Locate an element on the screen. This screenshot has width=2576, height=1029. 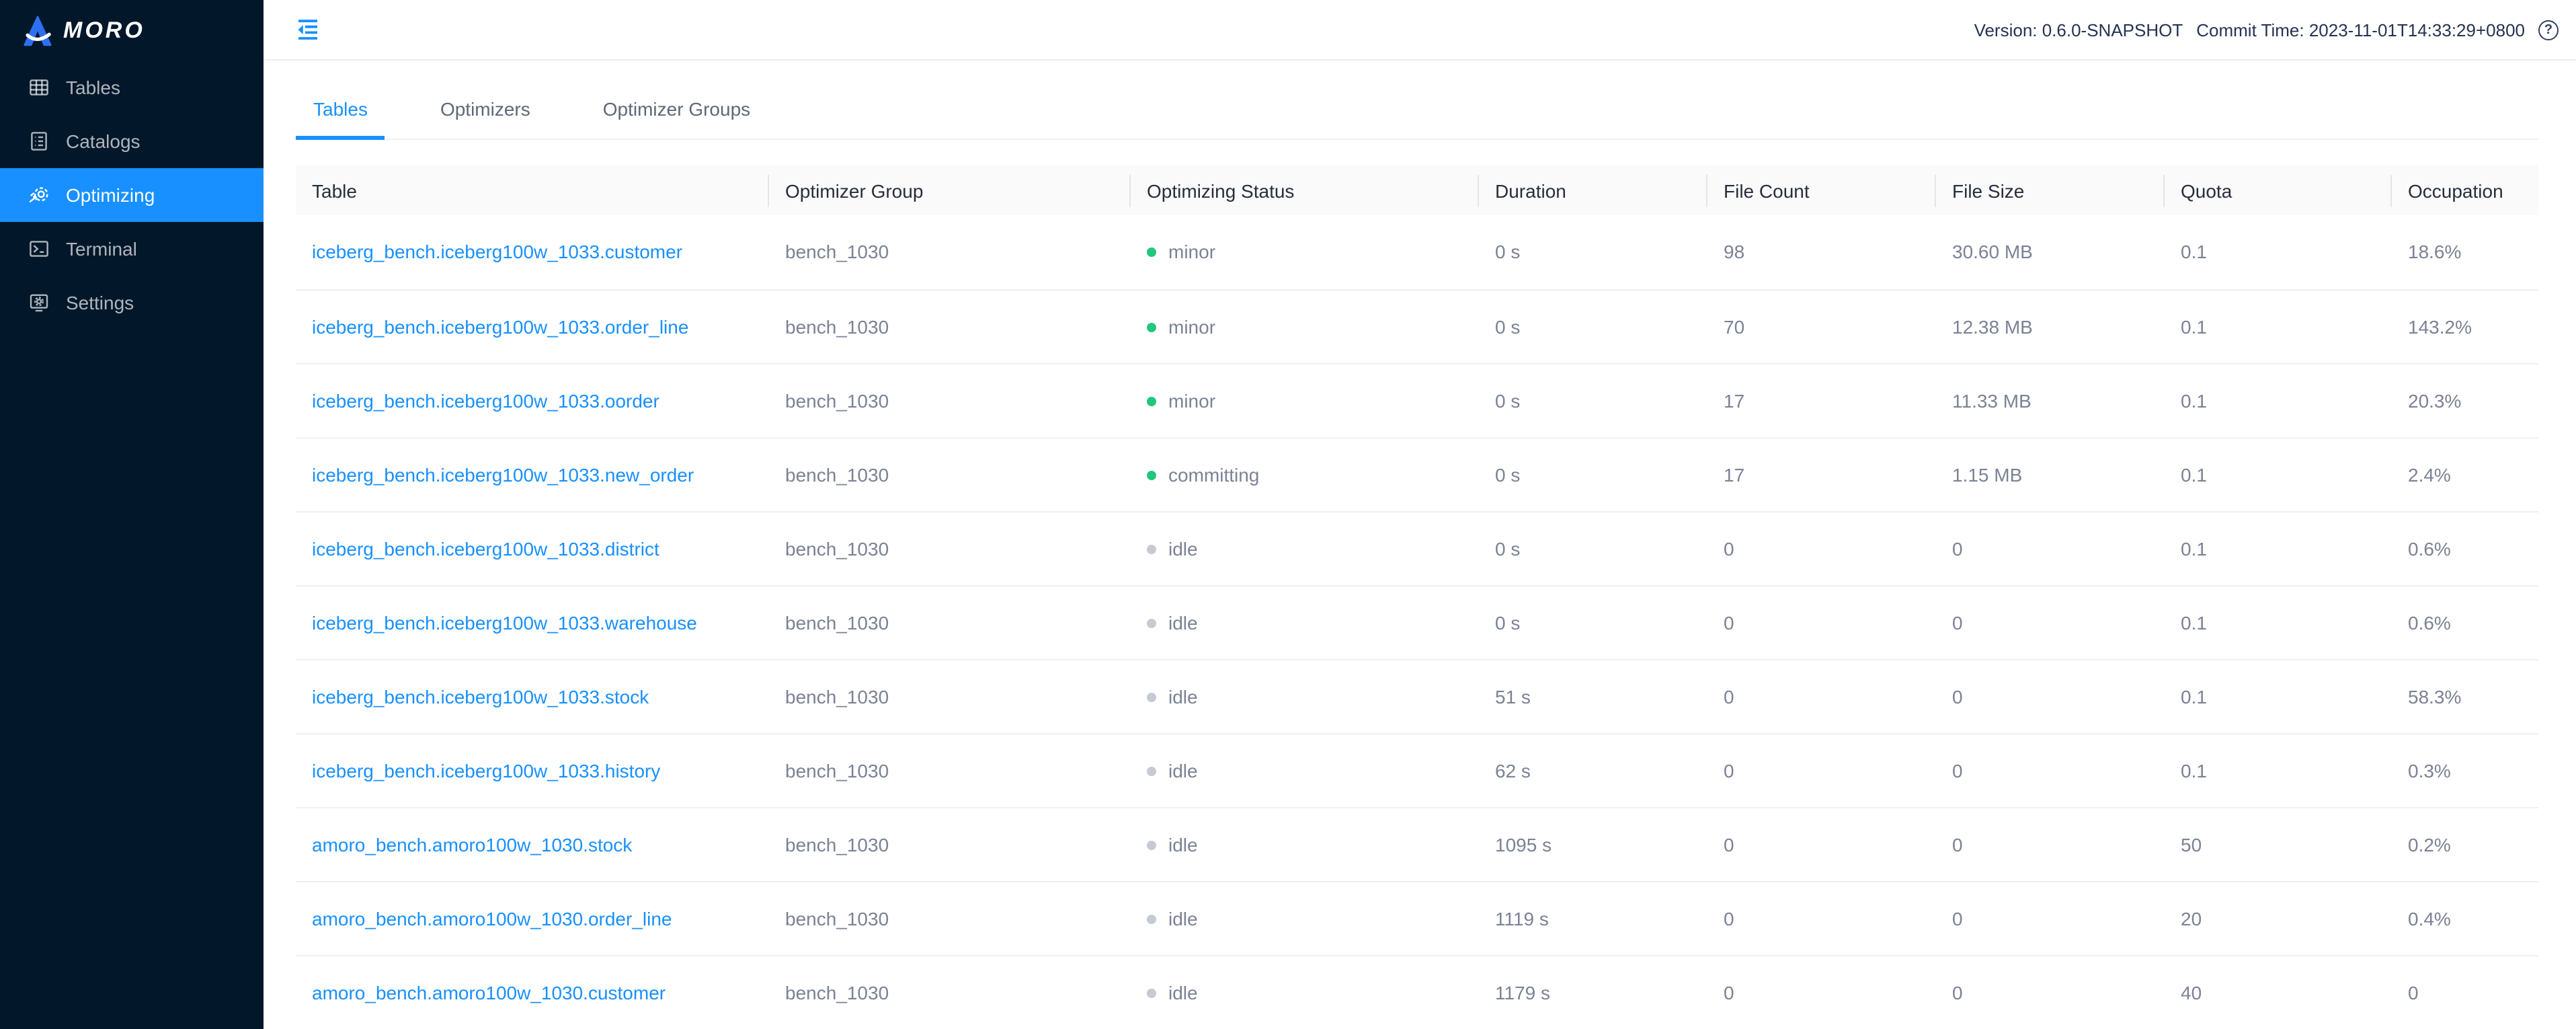
table-link: iceberg_bench.iceberg100w_1033.customer is located at coordinates (497, 252).